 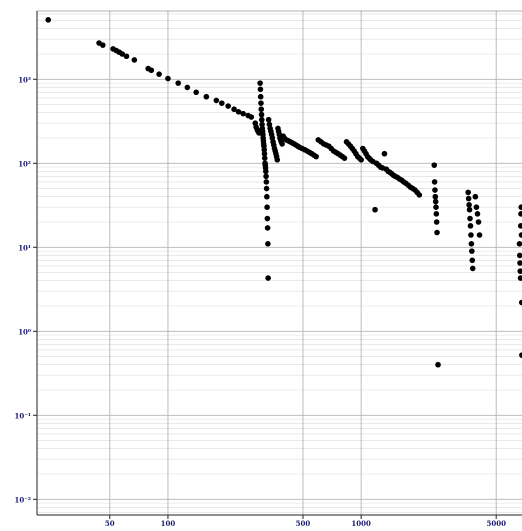 I want to click on y-tick-label: 10⁻², so click(x=22, y=499).